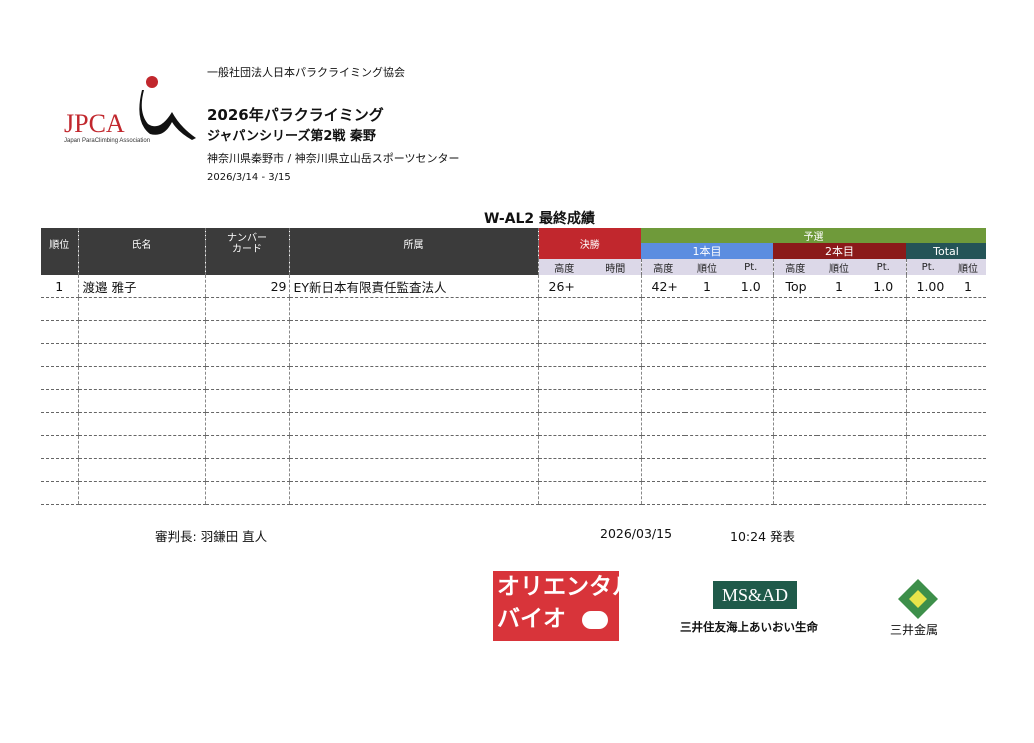  I want to click on col-qualification: 予選, so click(813, 235).